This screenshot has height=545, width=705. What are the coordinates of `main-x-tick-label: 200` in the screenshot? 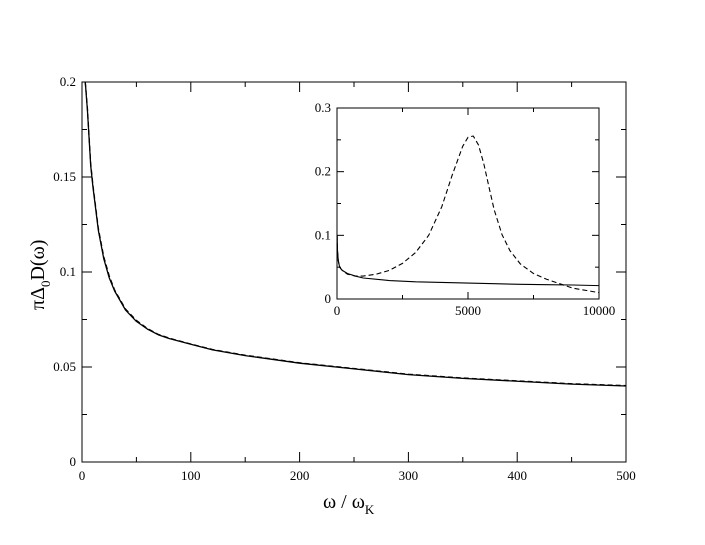 It's located at (300, 475).